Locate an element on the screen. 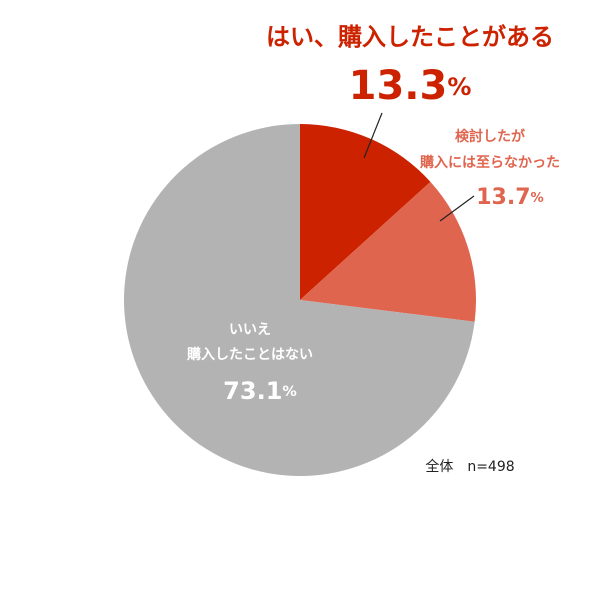 Image resolution: width=600 pixels, height=600 pixels. note: 全体 n=498 is located at coordinates (469, 466).